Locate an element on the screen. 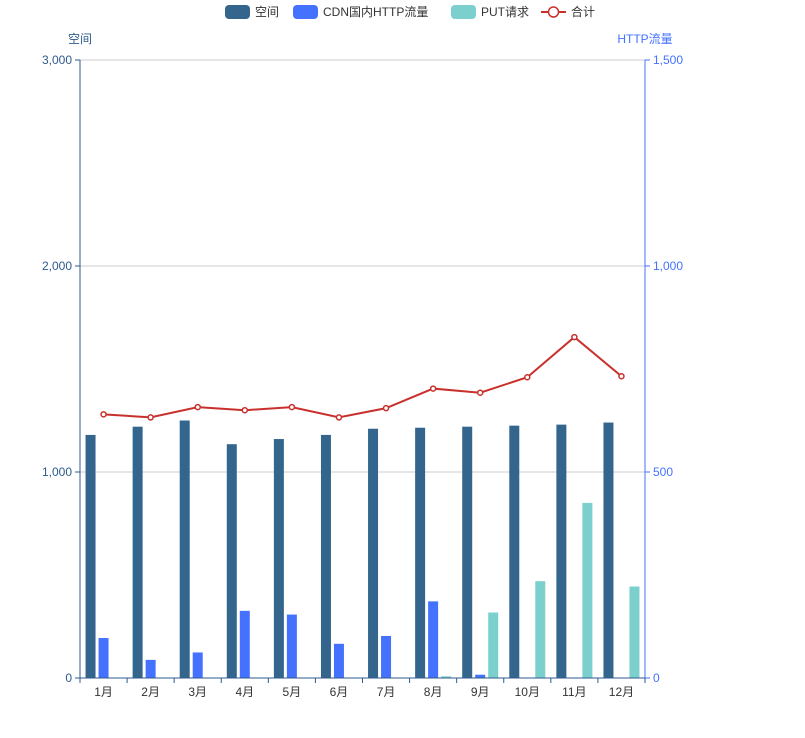  y-right-tick-label: 1,500 is located at coordinates (668, 60).